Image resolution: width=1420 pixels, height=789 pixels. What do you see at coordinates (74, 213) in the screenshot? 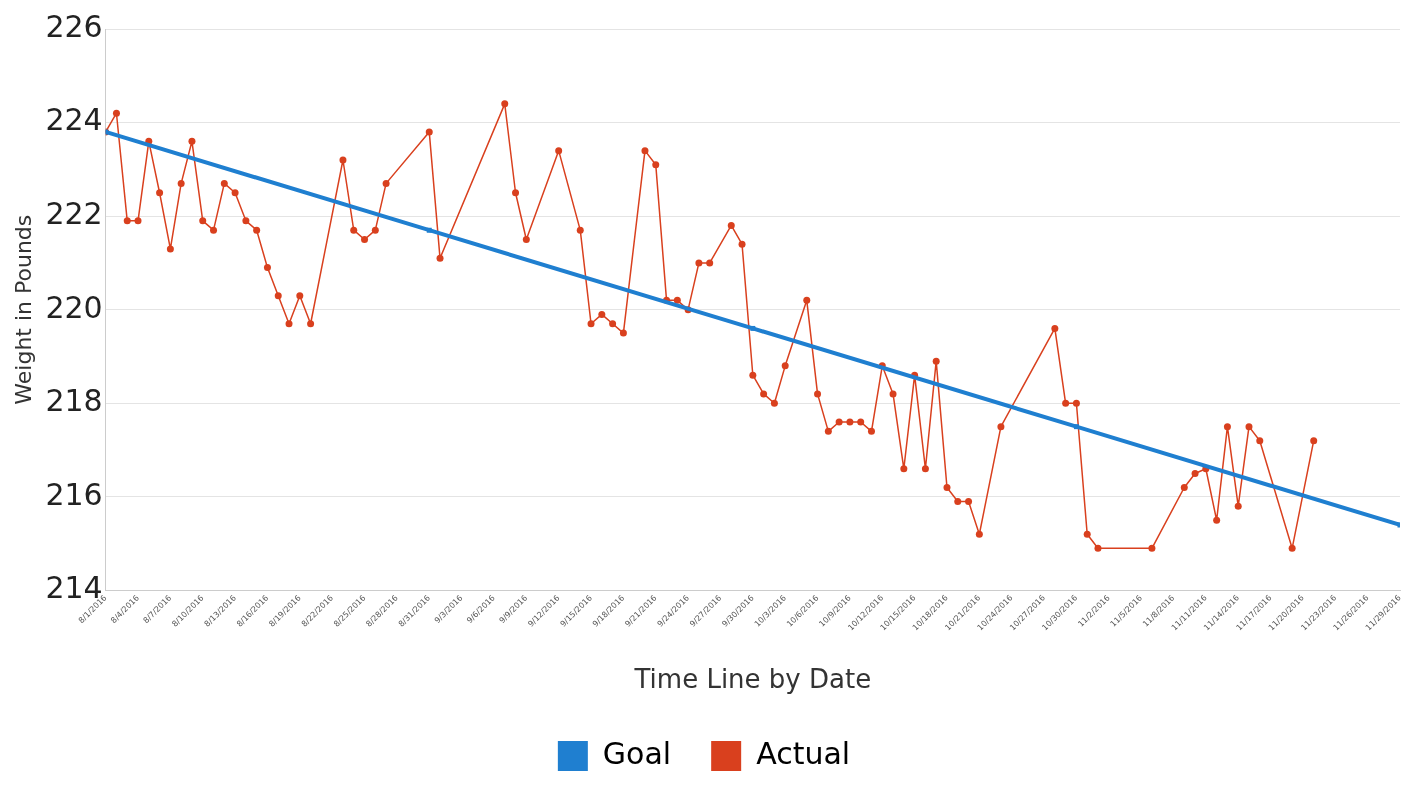
I see `y-tick-label: 222` at bounding box center [74, 213].